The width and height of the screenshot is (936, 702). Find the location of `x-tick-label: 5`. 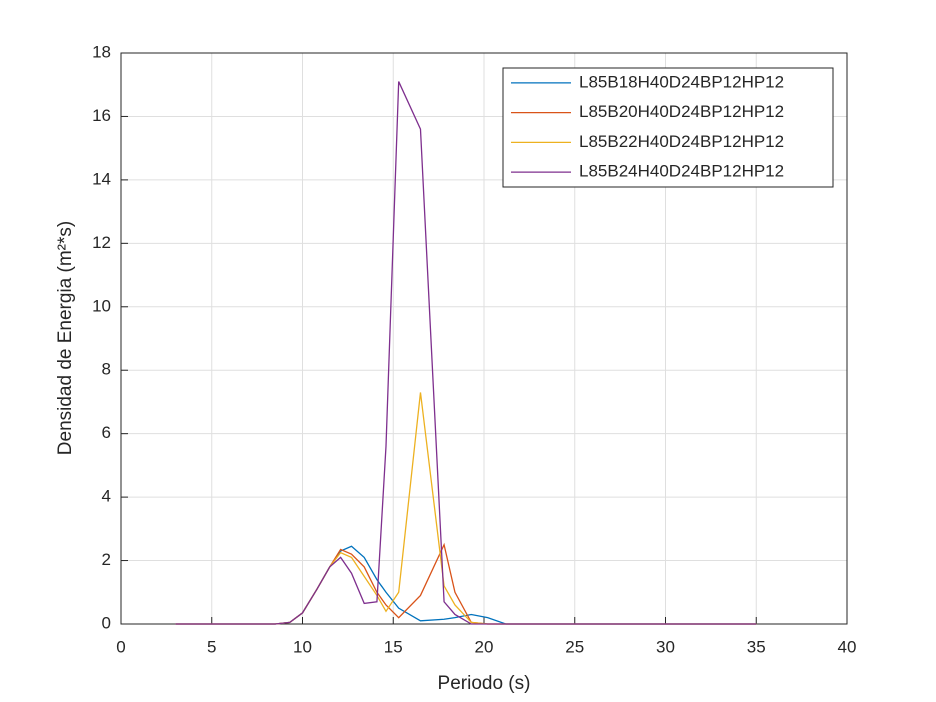

x-tick-label: 5 is located at coordinates (211, 646).